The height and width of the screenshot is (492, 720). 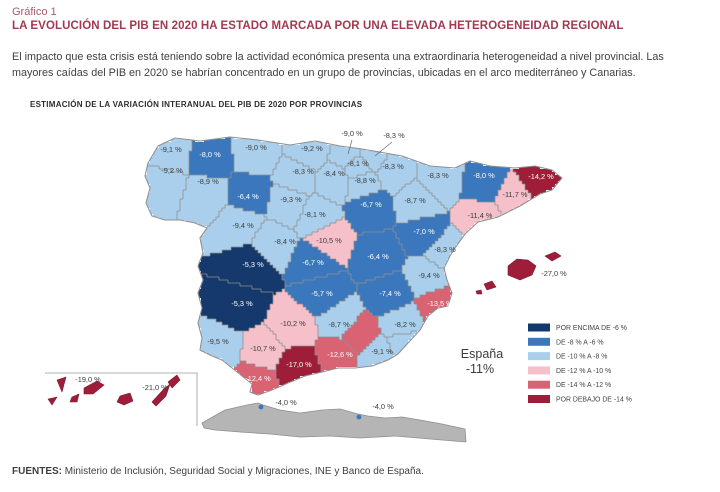 I want to click on legend-label: DE -10 % A -8 %, so click(x=581, y=357).